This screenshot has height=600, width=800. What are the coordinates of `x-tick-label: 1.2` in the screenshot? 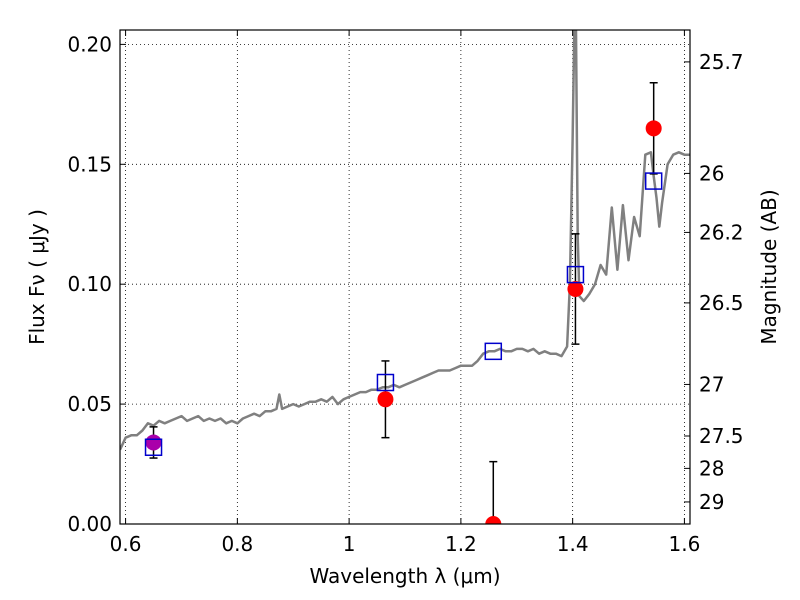 It's located at (461, 544).